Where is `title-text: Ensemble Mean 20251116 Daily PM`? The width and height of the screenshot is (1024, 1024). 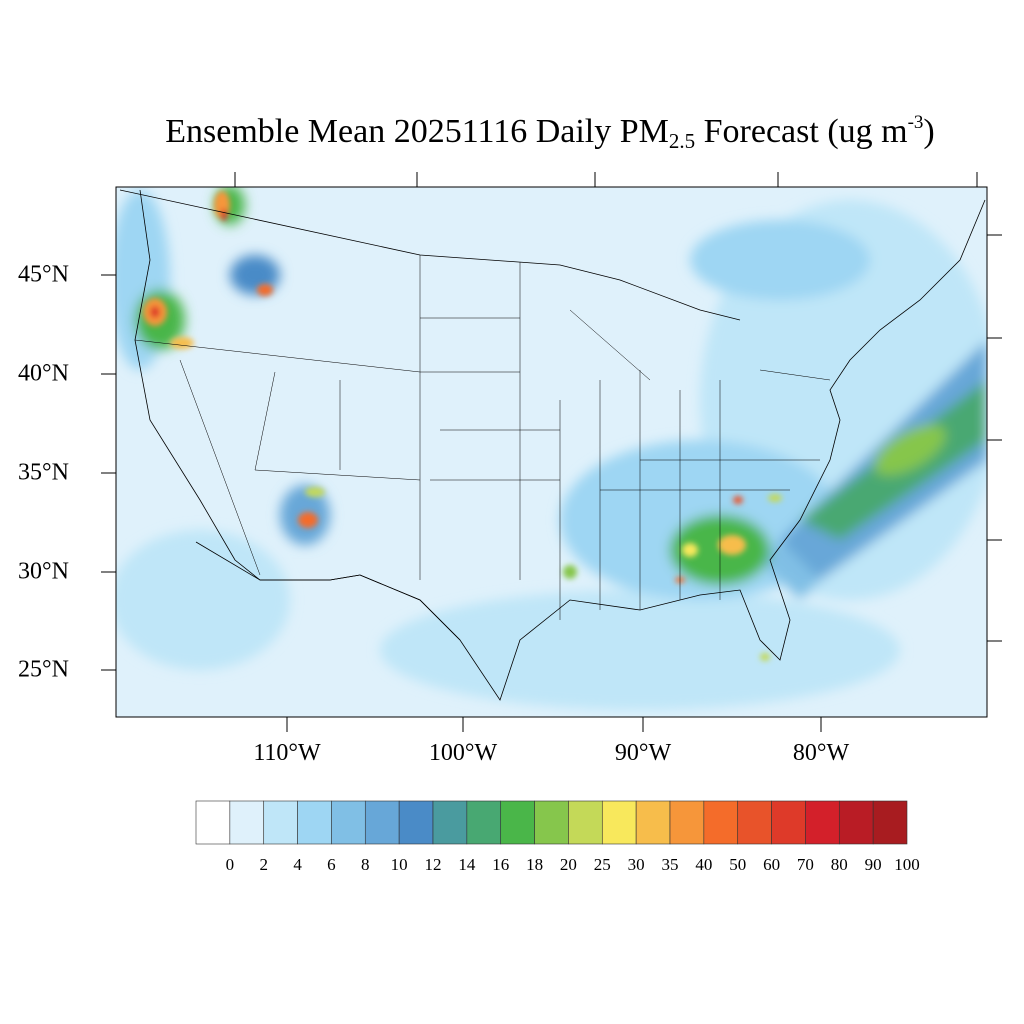
title-text: Ensemble Mean 20251116 Daily PM is located at coordinates (417, 131).